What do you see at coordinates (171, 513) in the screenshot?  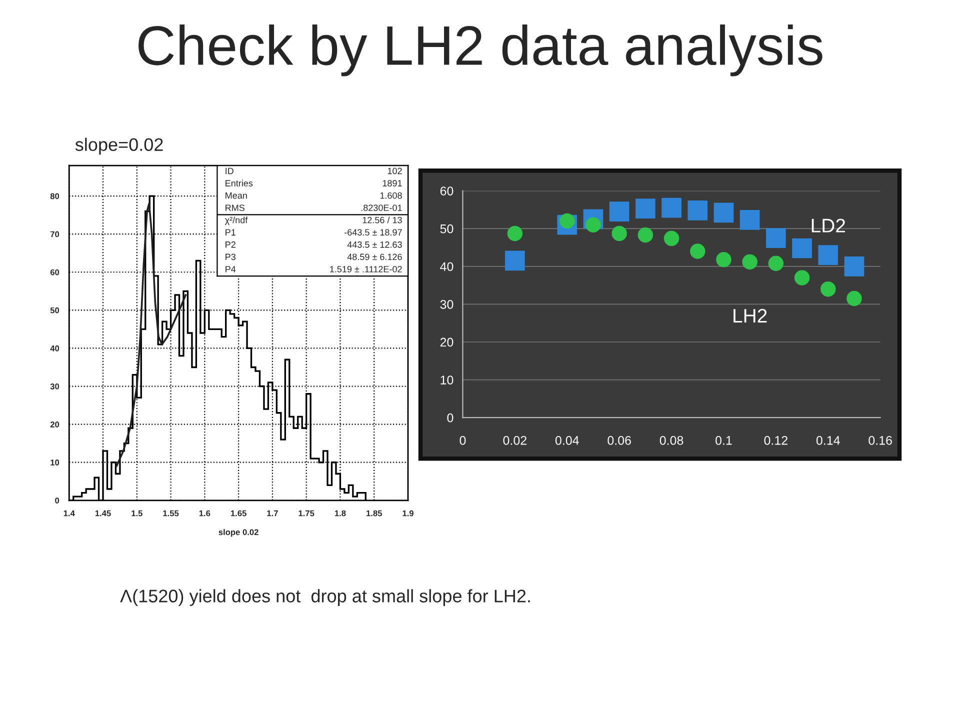 I see `x-tick-label: 1.55` at bounding box center [171, 513].